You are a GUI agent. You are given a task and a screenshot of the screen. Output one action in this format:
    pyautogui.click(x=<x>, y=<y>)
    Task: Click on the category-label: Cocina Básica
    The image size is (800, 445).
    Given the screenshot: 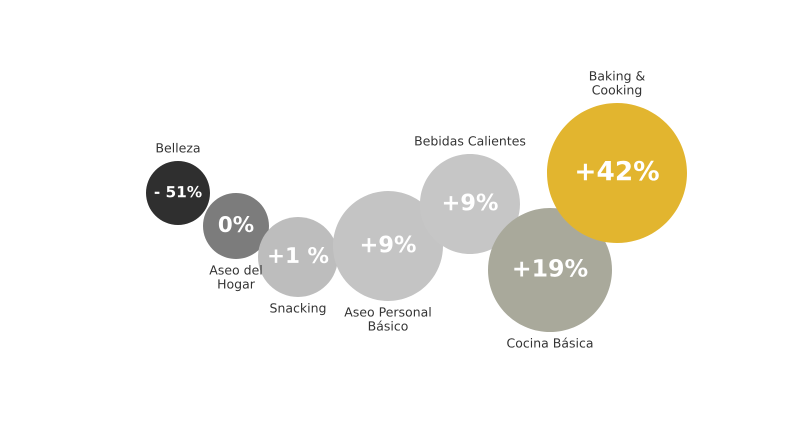 What is the action you would take?
    pyautogui.click(x=549, y=343)
    